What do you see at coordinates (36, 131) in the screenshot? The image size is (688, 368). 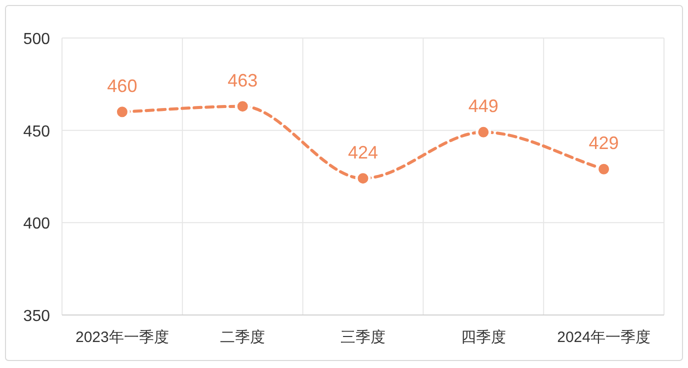 I see `y-tick-label: 450` at bounding box center [36, 131].